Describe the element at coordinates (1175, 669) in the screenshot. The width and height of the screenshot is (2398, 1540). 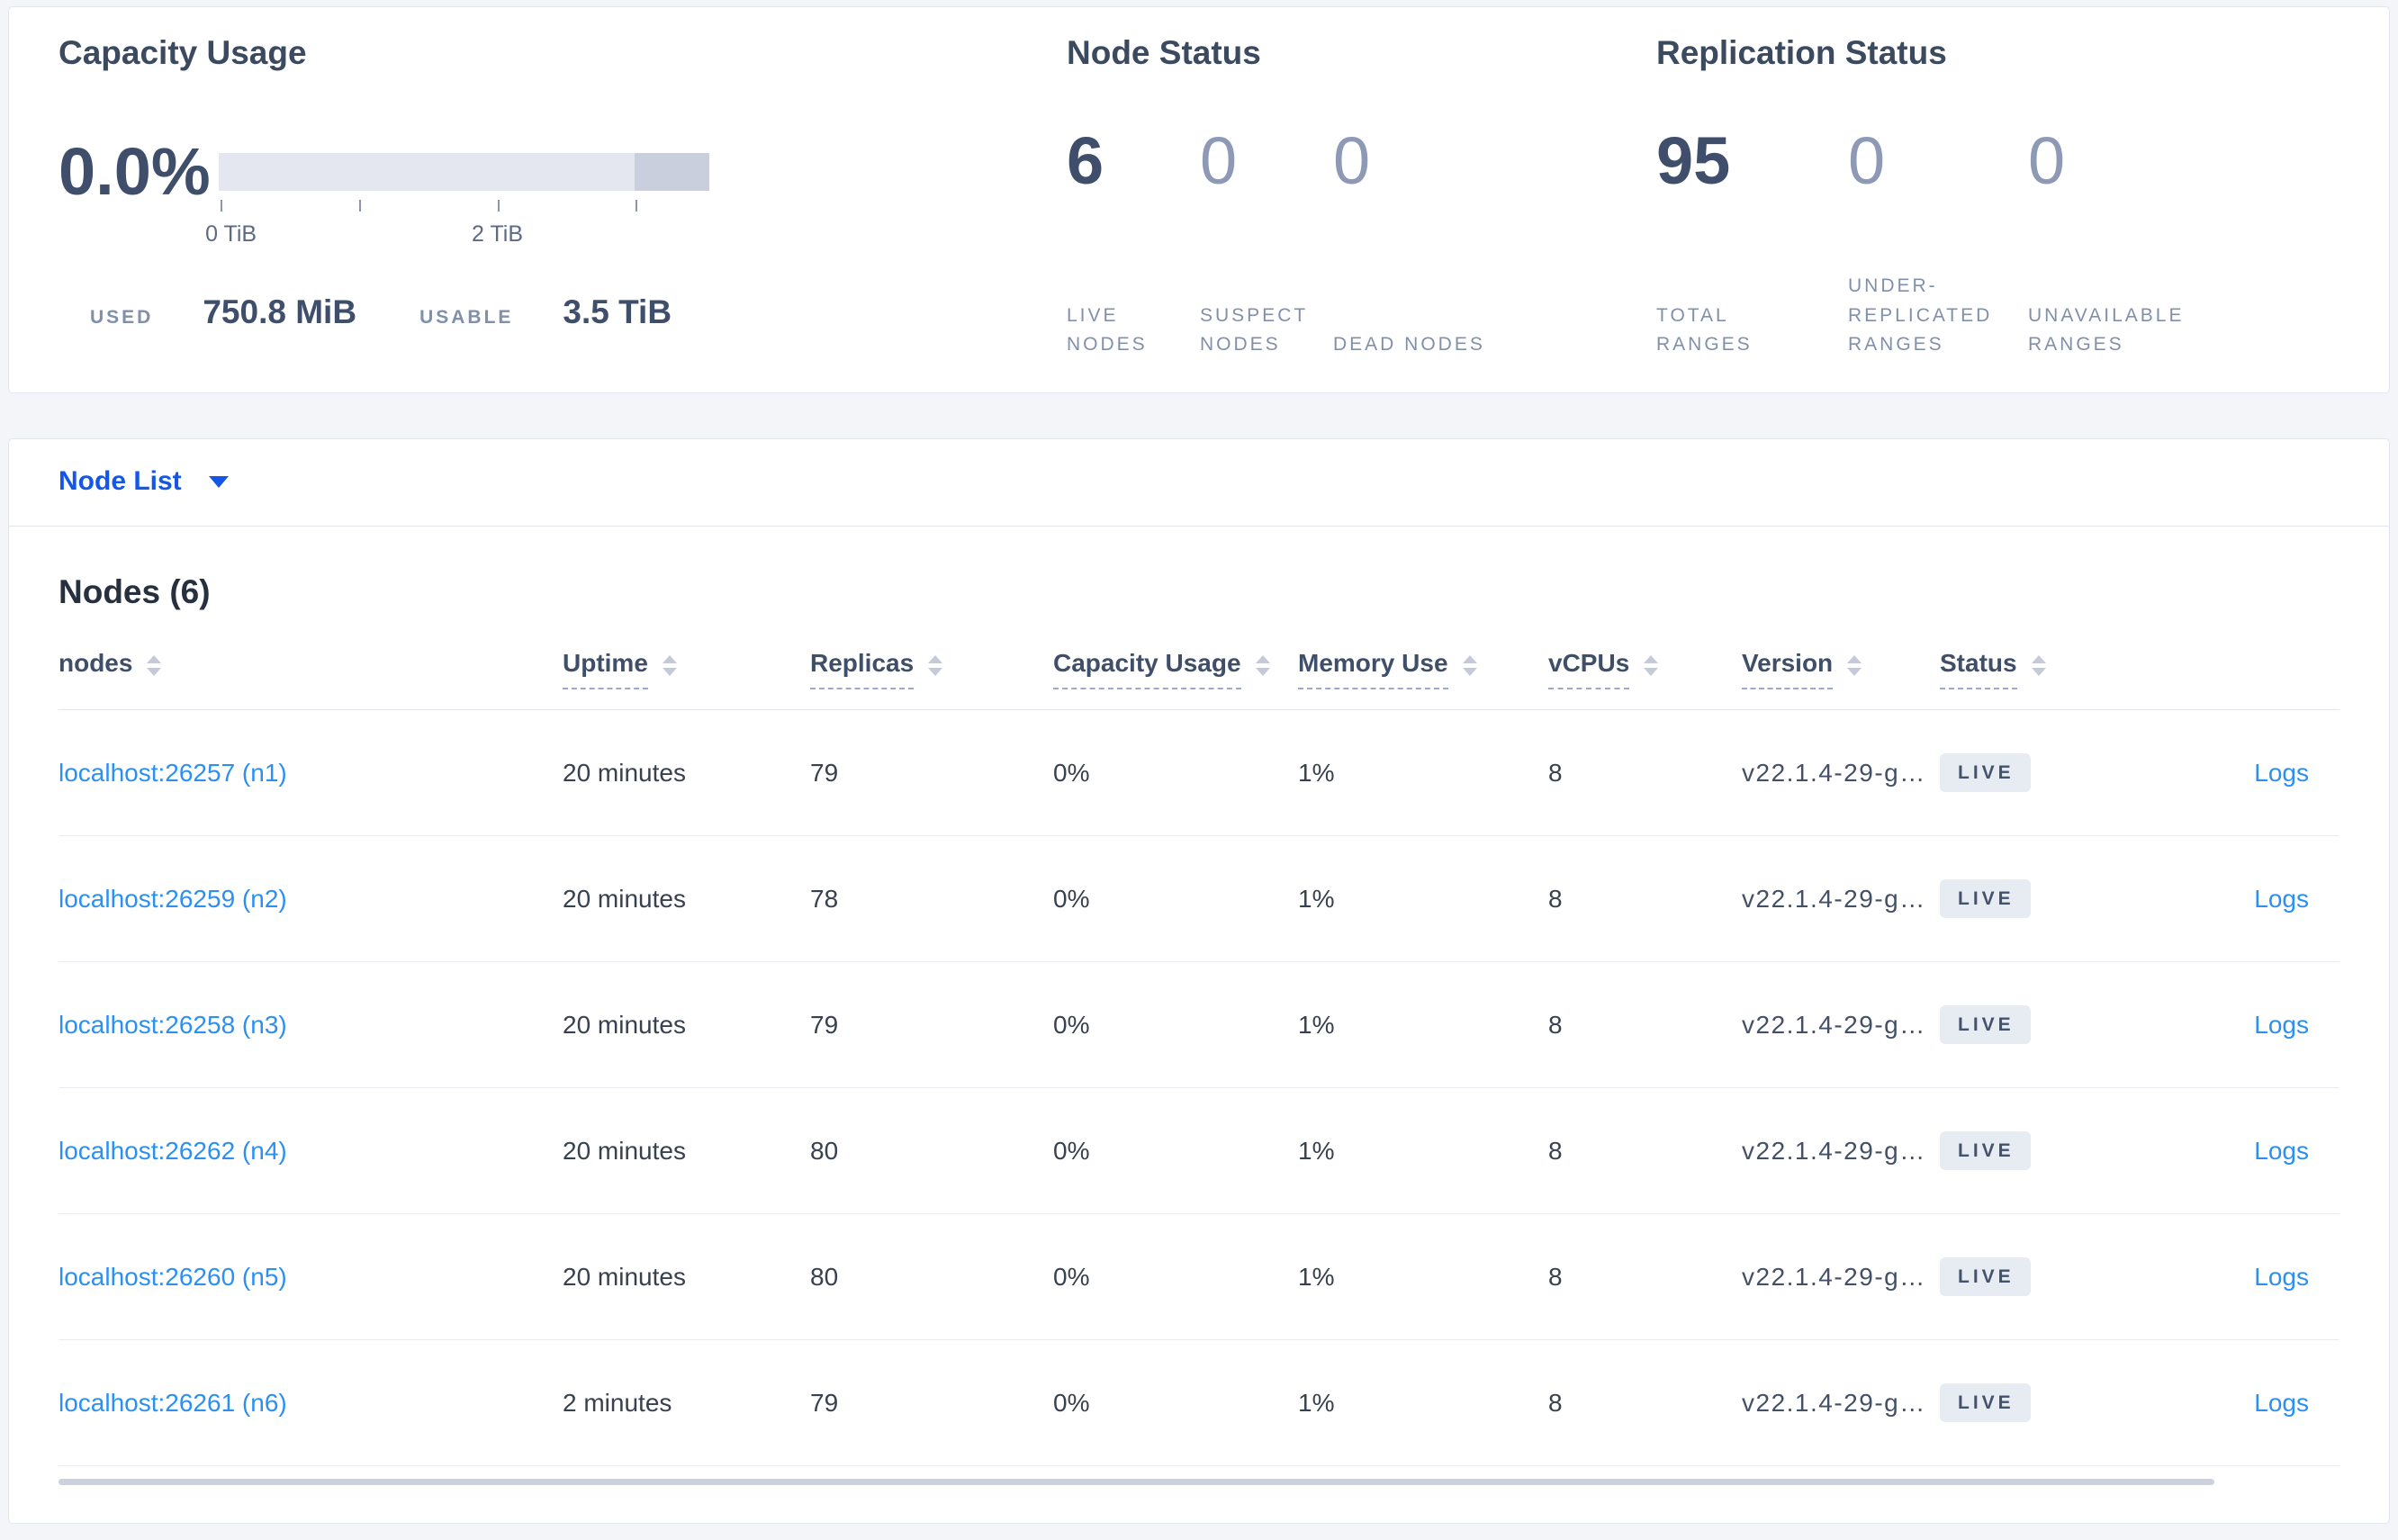
I see `column-header-capacity-usage: Capacity Usage` at that location.